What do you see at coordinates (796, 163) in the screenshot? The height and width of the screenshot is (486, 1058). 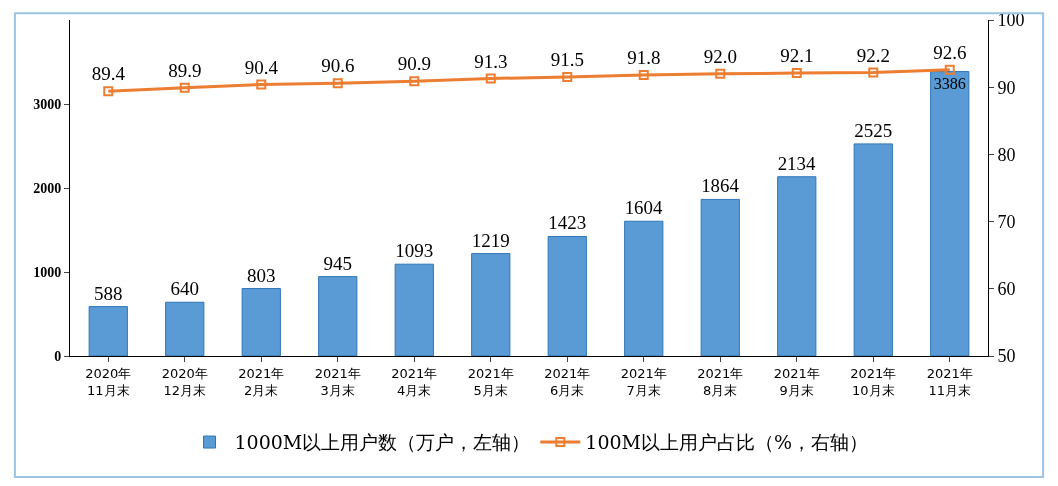 I see `data-label: 2134` at bounding box center [796, 163].